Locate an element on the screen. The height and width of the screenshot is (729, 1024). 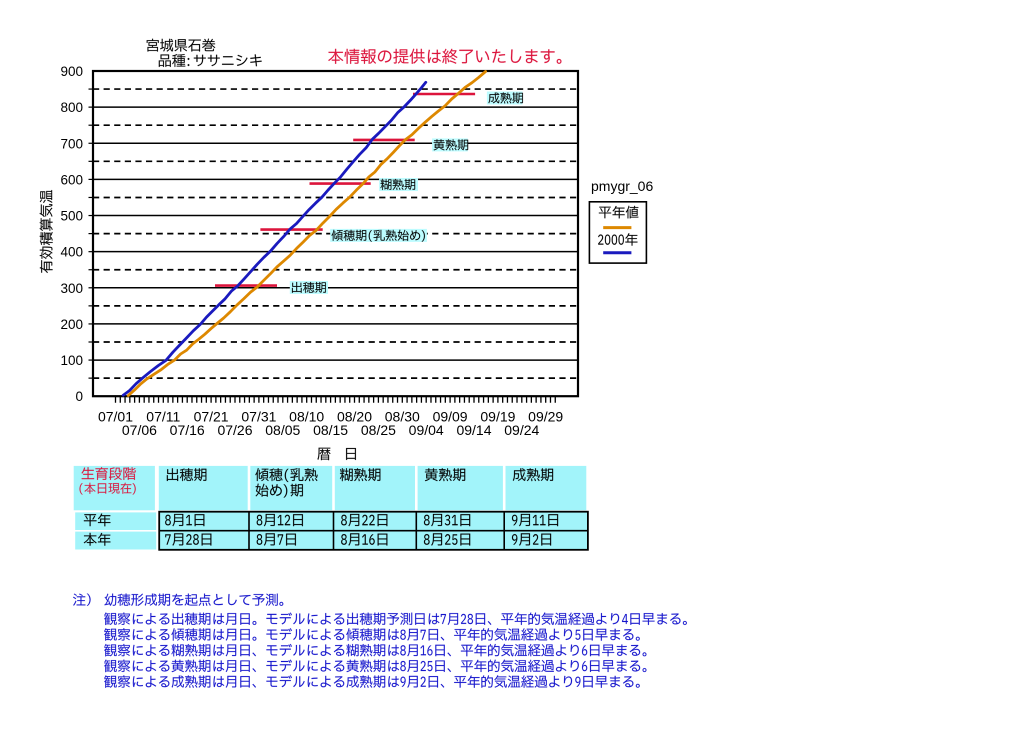
svg-text: 09/09 is located at coordinates (450, 417).